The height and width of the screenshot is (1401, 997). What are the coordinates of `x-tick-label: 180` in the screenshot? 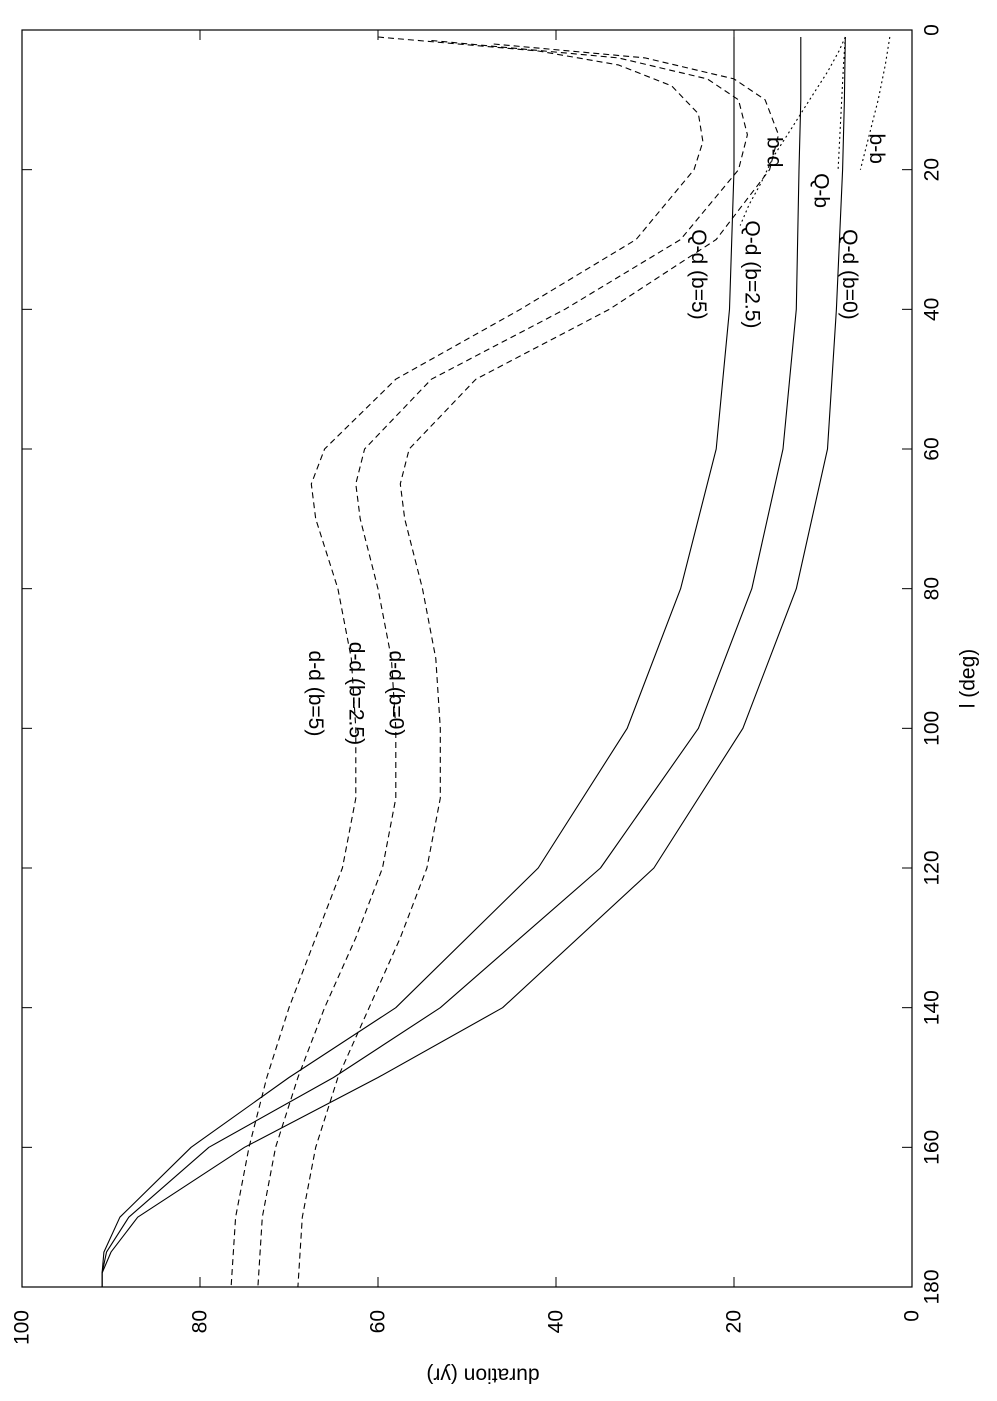 It's located at (932, 1286).